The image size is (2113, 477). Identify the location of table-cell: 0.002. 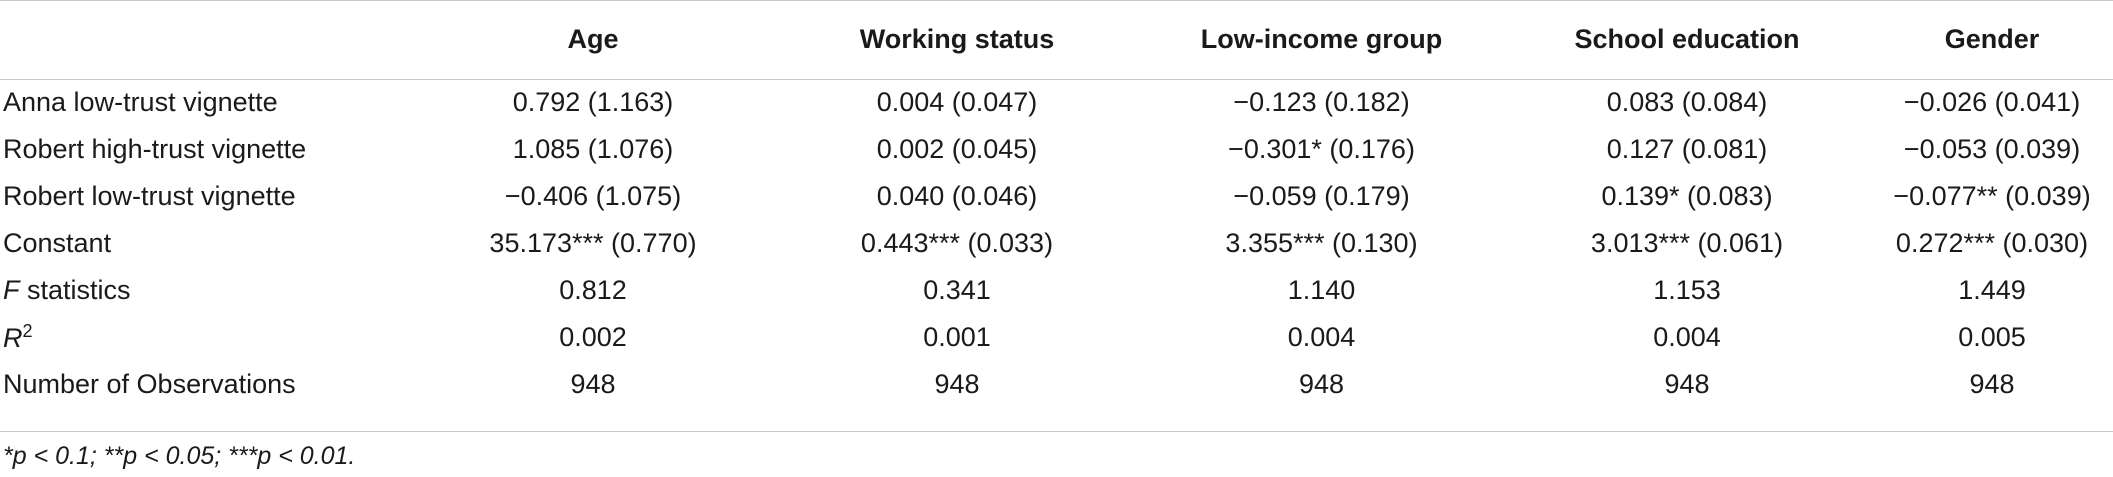
(593, 337).